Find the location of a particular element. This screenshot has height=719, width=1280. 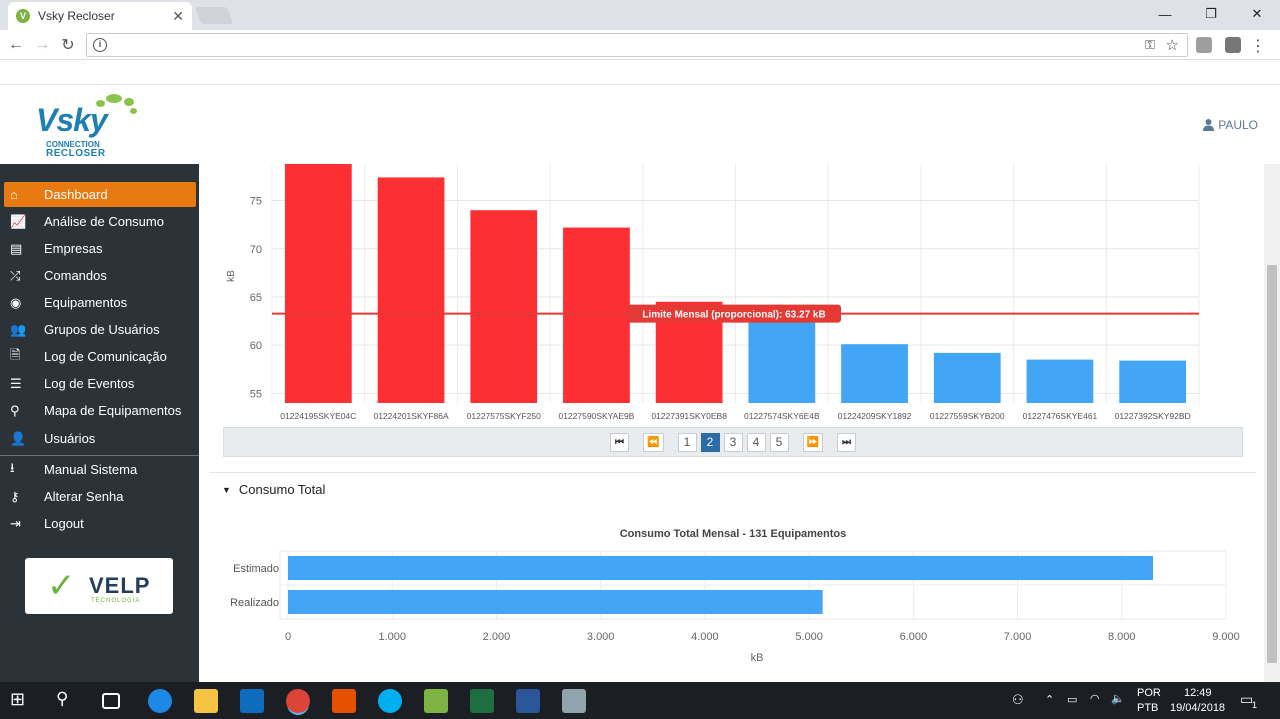

sidebar-item-label: Dashboard is located at coordinates (76, 194).